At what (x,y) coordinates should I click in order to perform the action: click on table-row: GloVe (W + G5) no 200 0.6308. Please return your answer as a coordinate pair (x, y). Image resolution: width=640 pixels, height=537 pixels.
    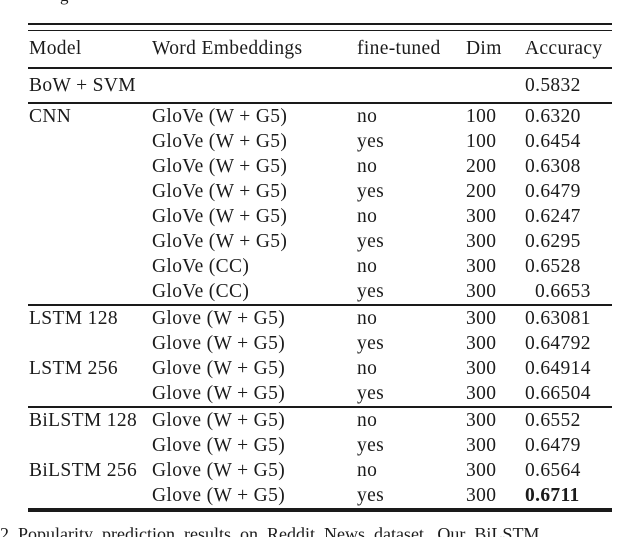
    Looking at the image, I should click on (320, 166).